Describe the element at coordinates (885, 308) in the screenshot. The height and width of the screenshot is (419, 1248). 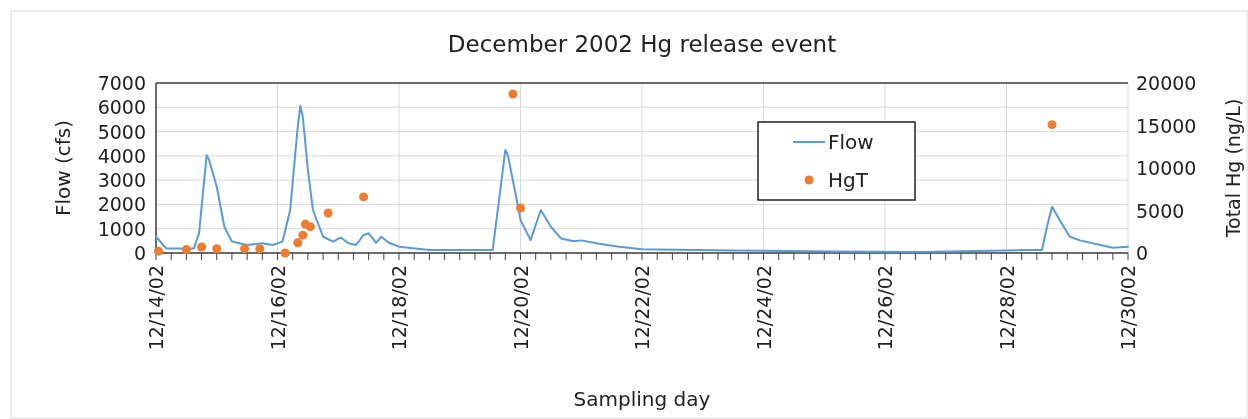
I see `x-tick-label: 12/26/02` at that location.